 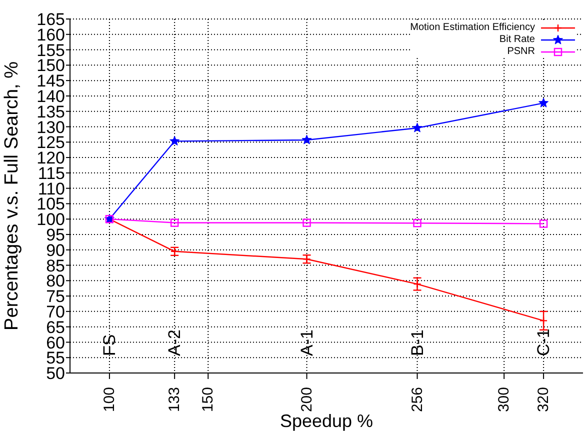 I want to click on x-tick-label: 150, so click(x=208, y=399).